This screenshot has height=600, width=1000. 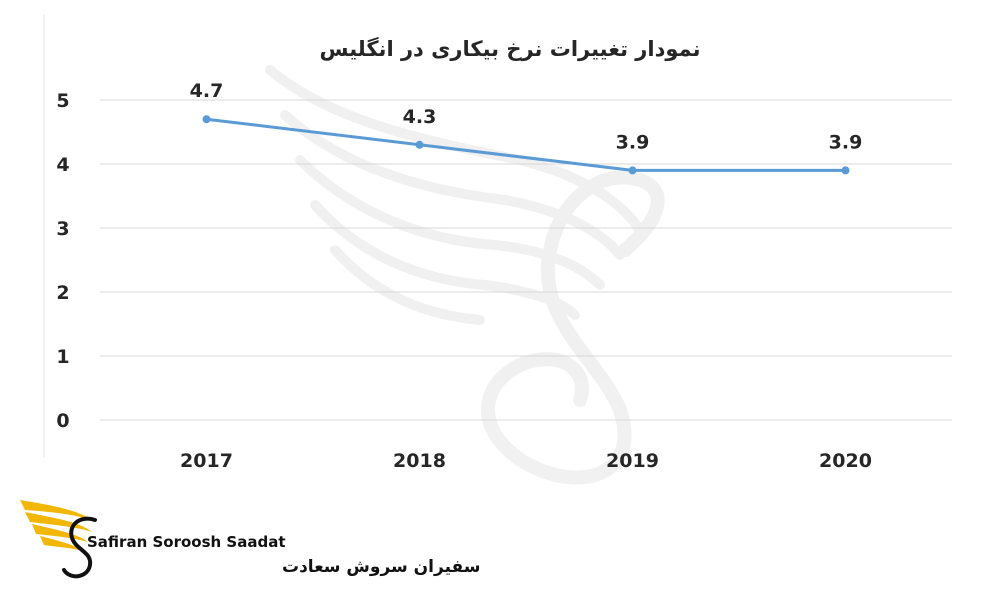 What do you see at coordinates (420, 117) in the screenshot?
I see `data-label: 4.3` at bounding box center [420, 117].